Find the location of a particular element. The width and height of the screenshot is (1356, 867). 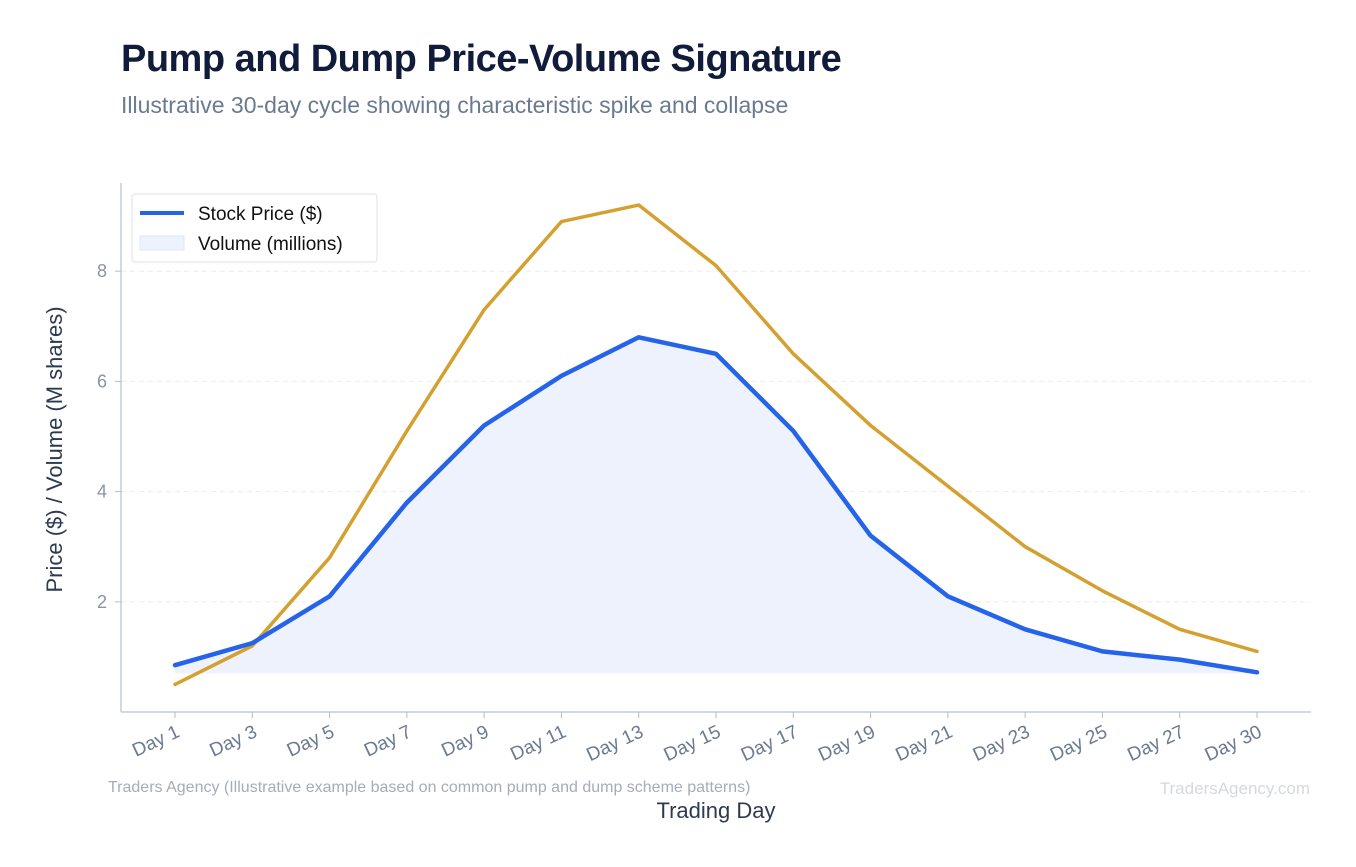

y-axis-ticks: 2 4 6 8 is located at coordinates (109, 436).